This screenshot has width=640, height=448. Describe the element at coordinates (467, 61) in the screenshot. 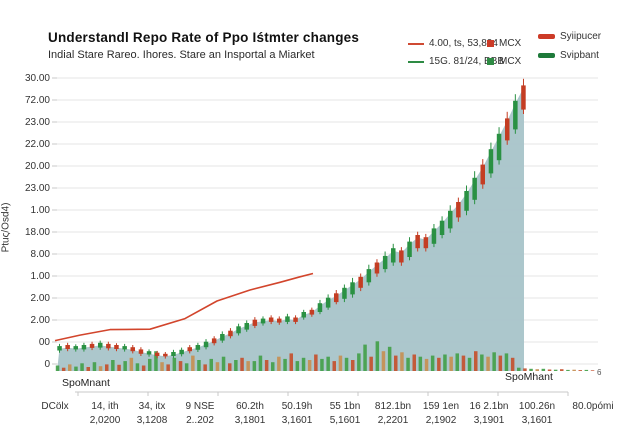

I see `legend-label: 15G. 81/24, BBB` at that location.